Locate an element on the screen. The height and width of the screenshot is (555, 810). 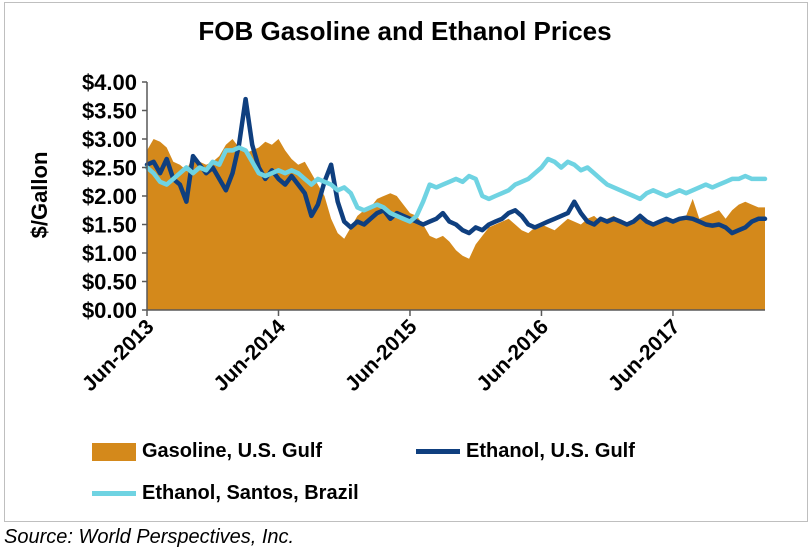
x-tick-label: Jun-2017 is located at coordinates (644, 355).